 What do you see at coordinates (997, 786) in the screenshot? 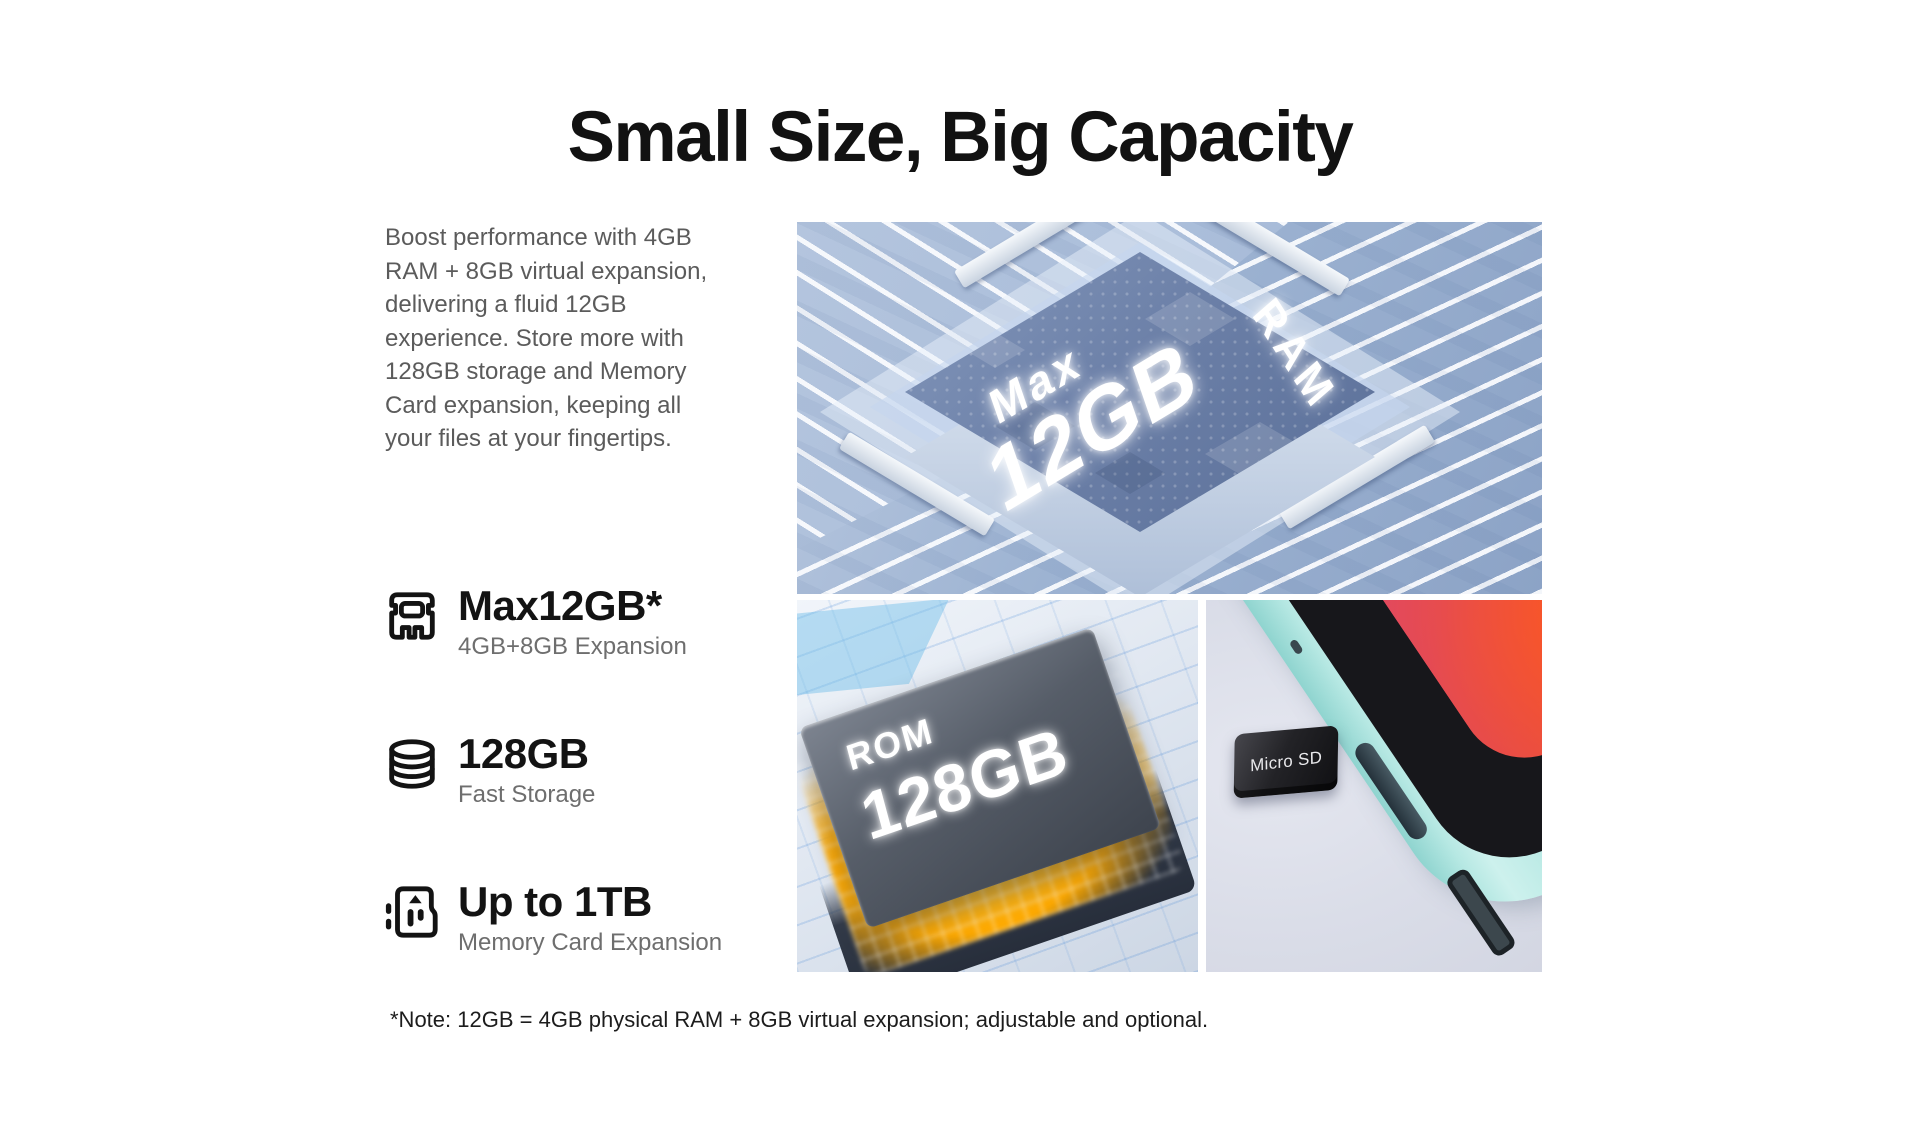
I see `rom-image: ROM 128GB` at bounding box center [997, 786].